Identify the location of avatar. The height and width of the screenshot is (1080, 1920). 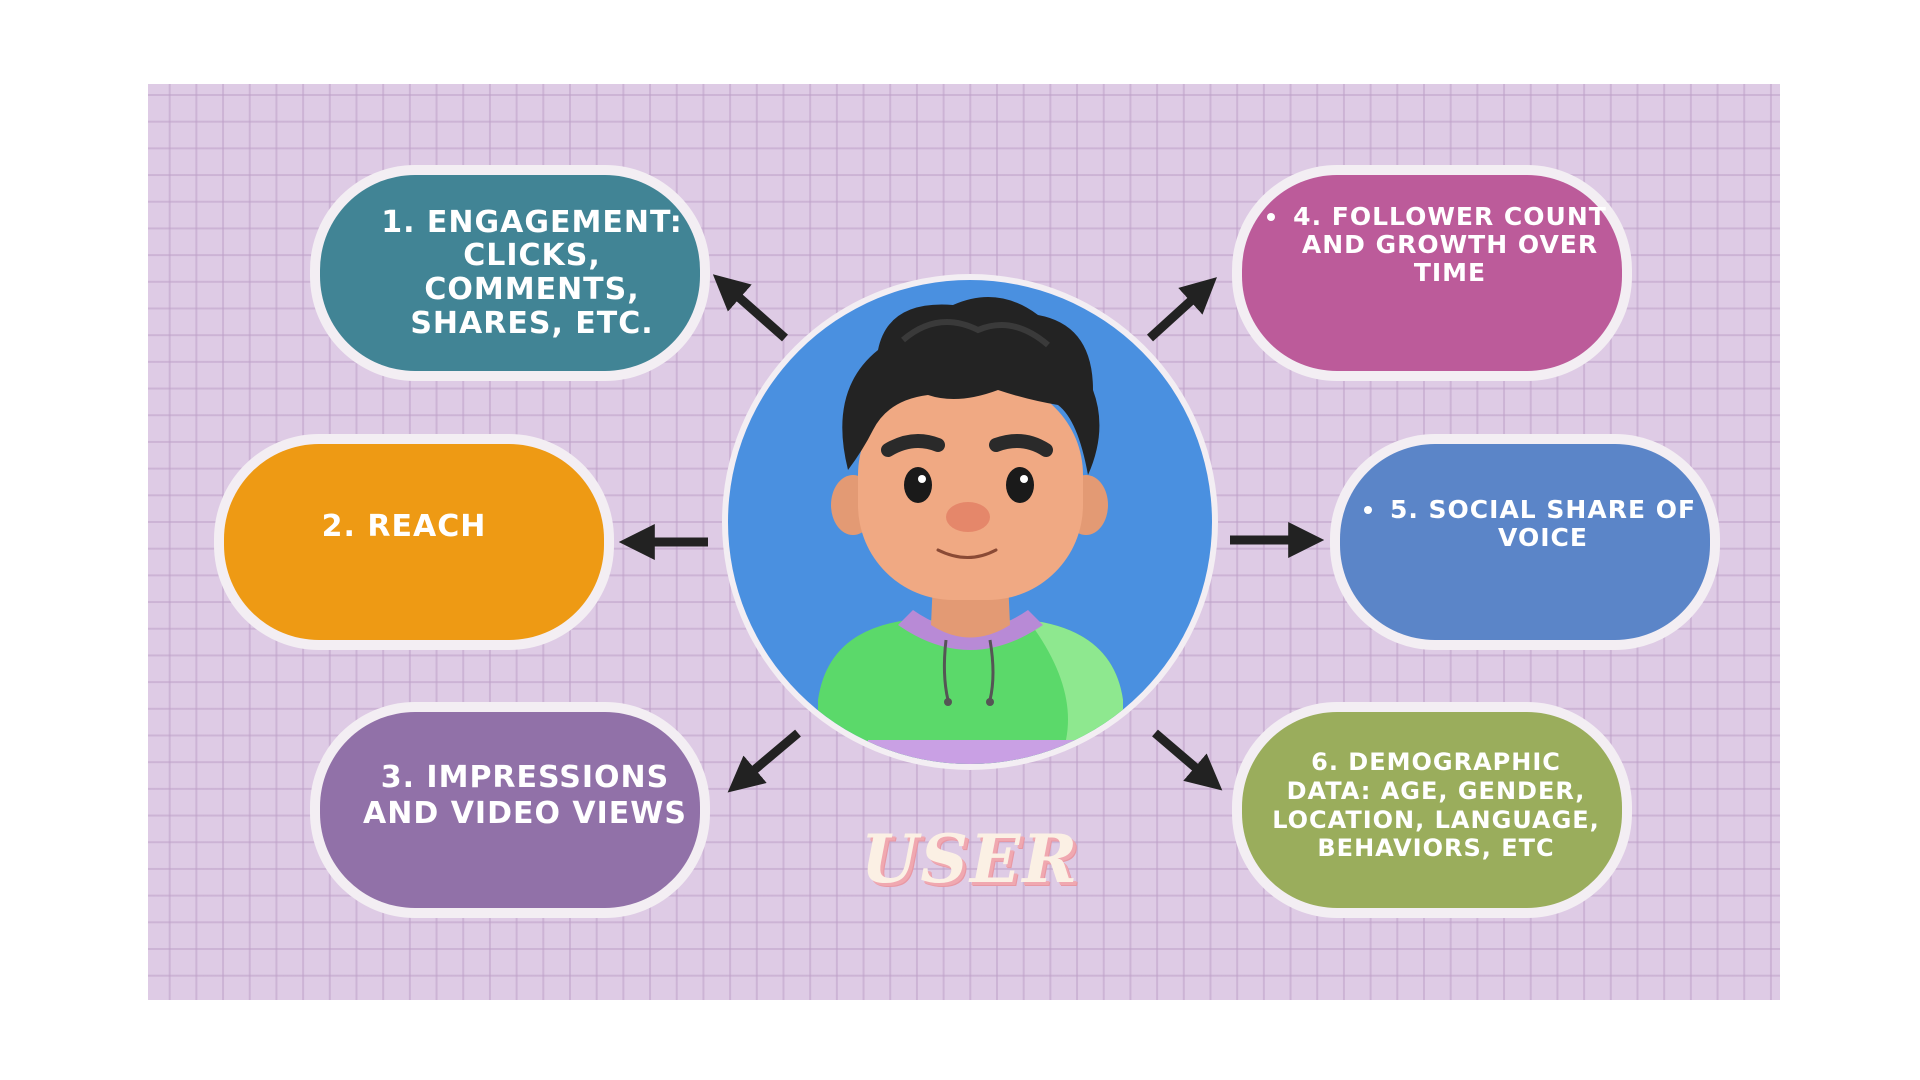
(970, 522).